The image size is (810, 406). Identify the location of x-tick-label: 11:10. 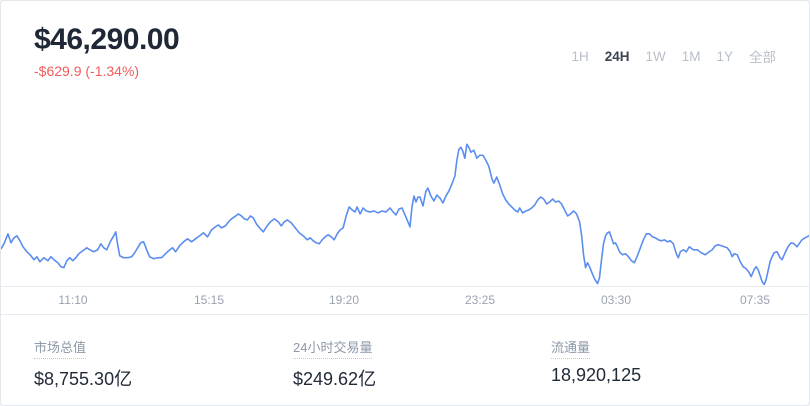
(73, 300).